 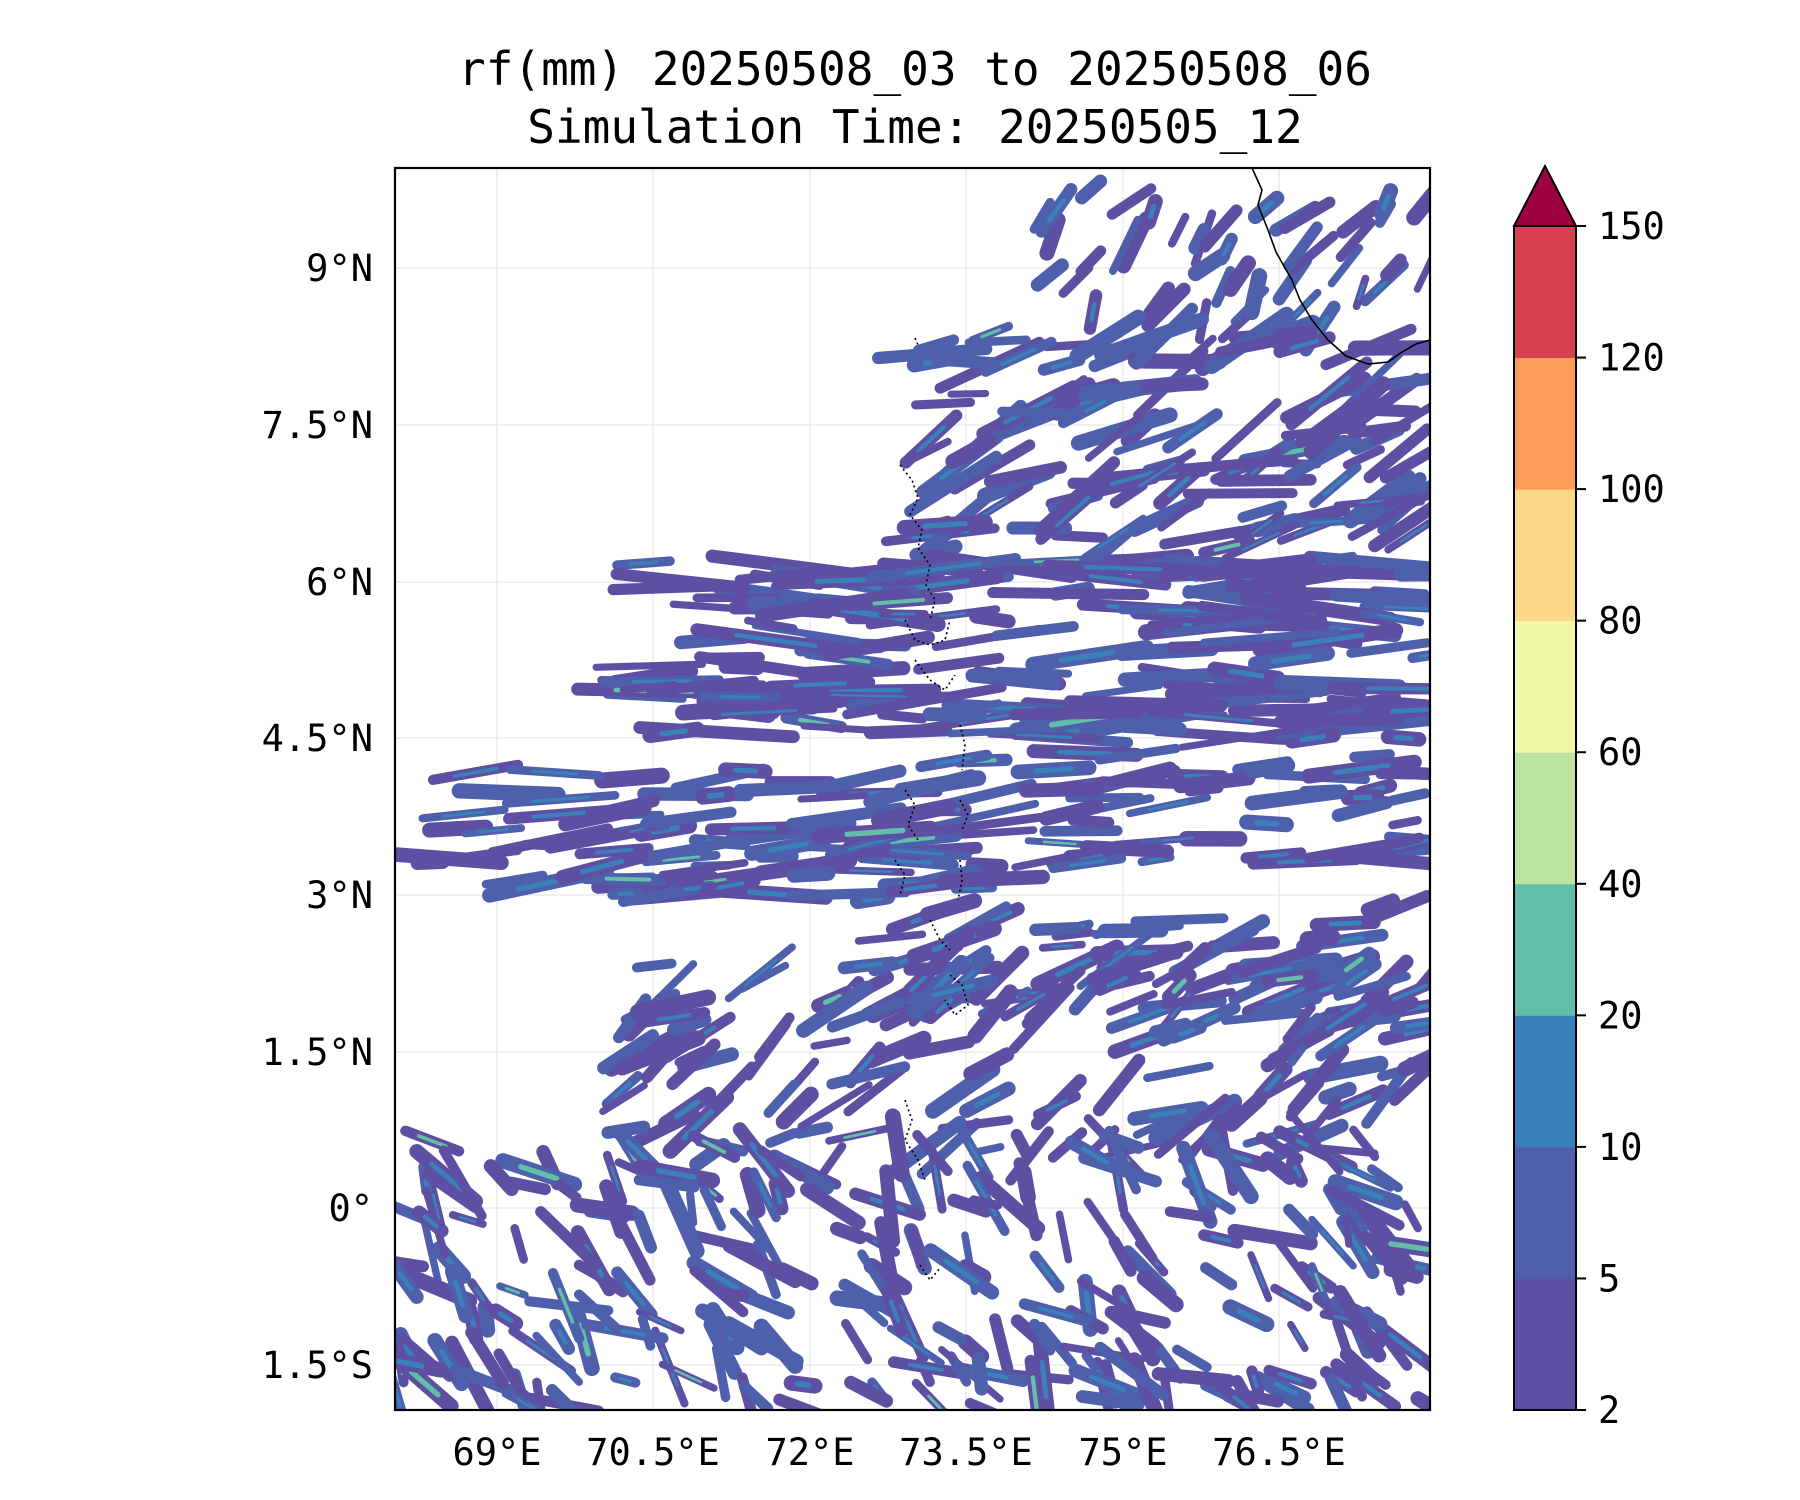 I want to click on india-coastline, so click(x=1341, y=266).